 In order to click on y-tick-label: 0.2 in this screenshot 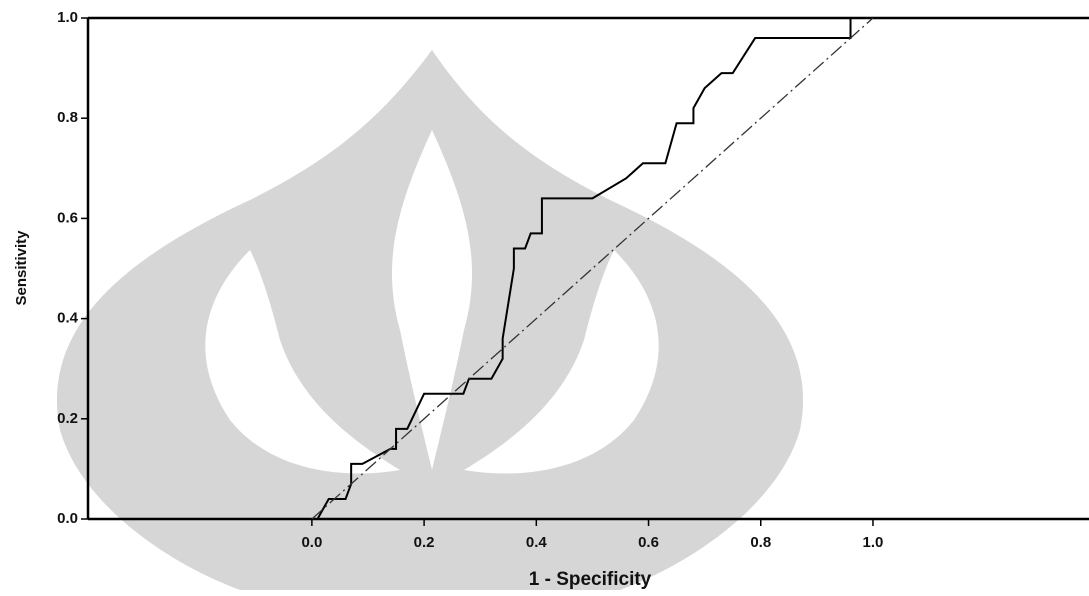, I will do `click(67, 418)`.